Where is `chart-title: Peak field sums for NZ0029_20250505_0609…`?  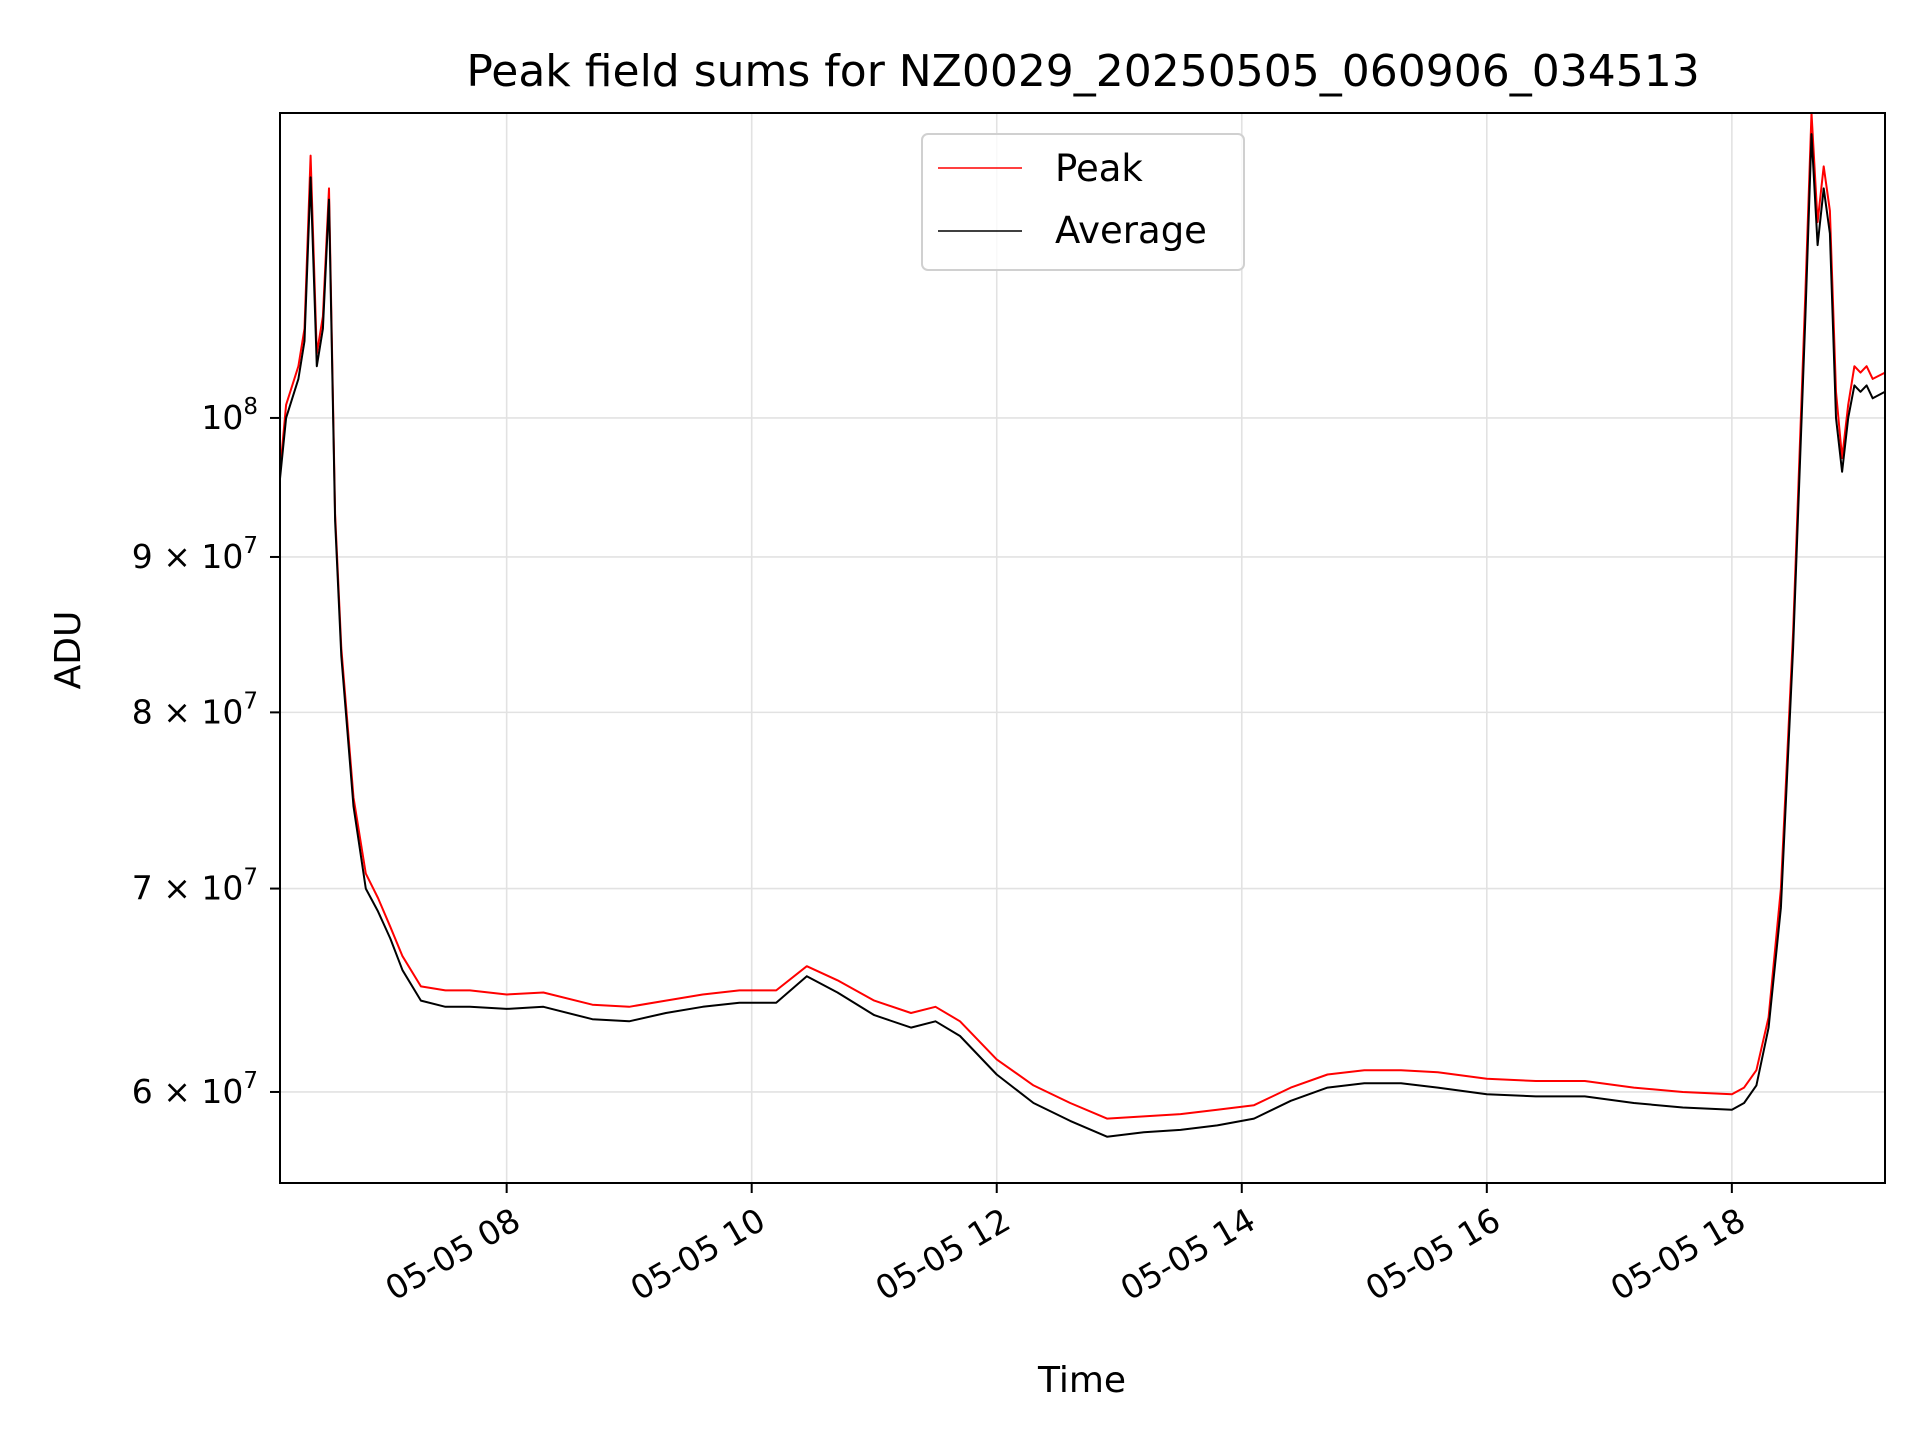
chart-title: Peak field sums for NZ0029_20250505_0609… is located at coordinates (1082, 71).